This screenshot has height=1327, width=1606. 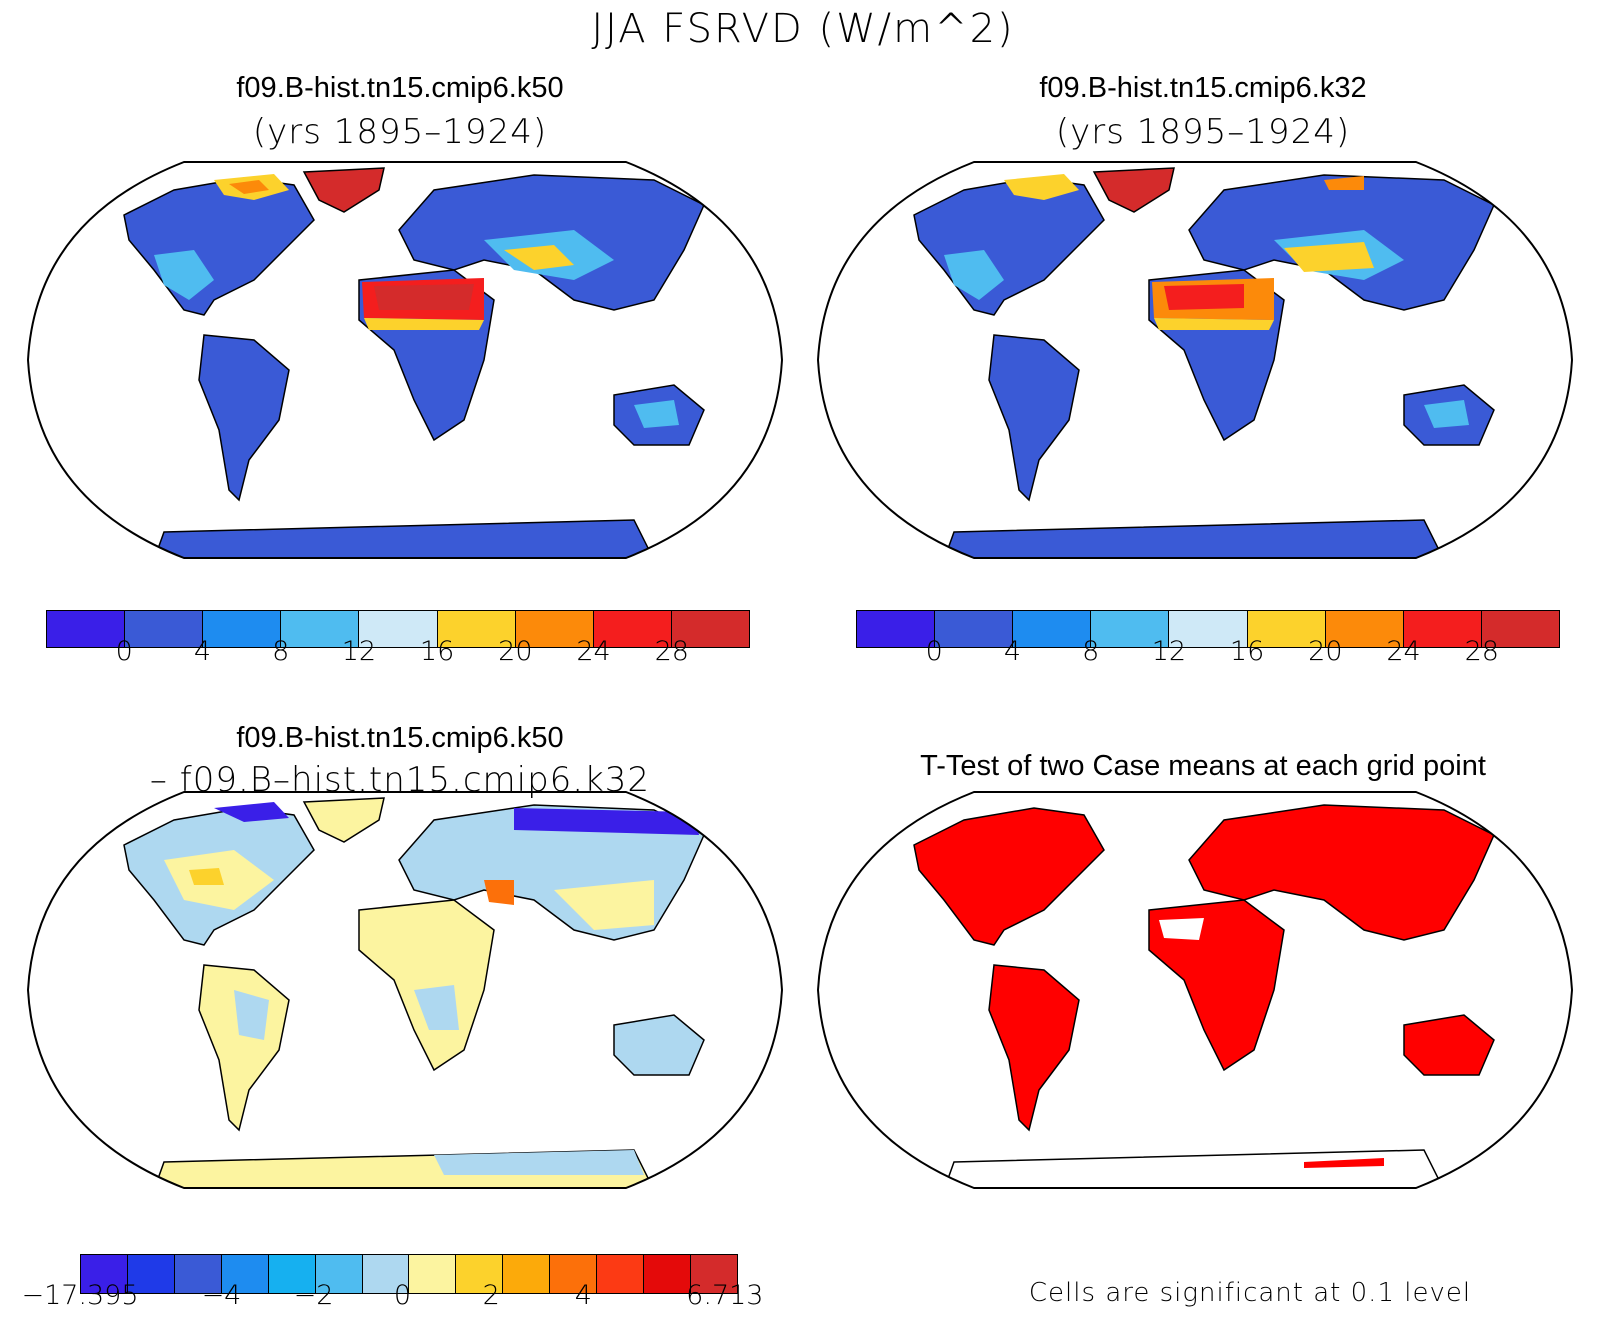 I want to click on map-panel4-ttest, so click(x=1195, y=990).